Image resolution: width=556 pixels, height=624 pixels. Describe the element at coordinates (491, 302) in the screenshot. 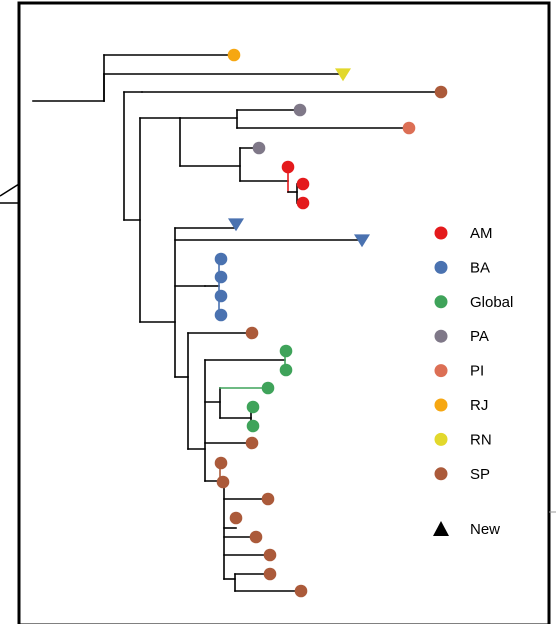

I see `legend-label-global: Global` at that location.